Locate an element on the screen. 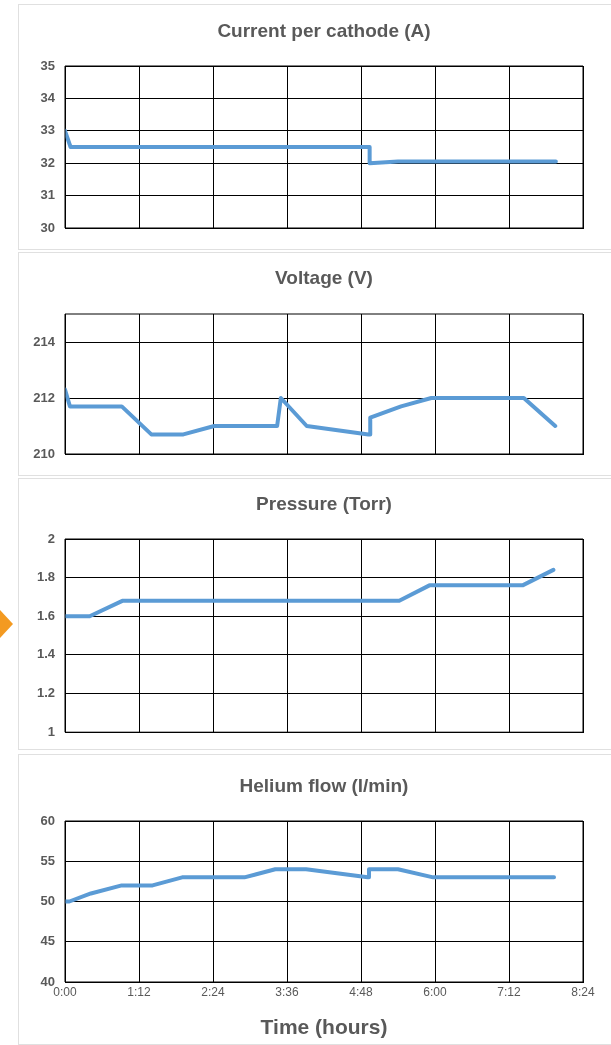 This screenshot has height=1045, width=611. y-tick-label: 33 is located at coordinates (47, 130).